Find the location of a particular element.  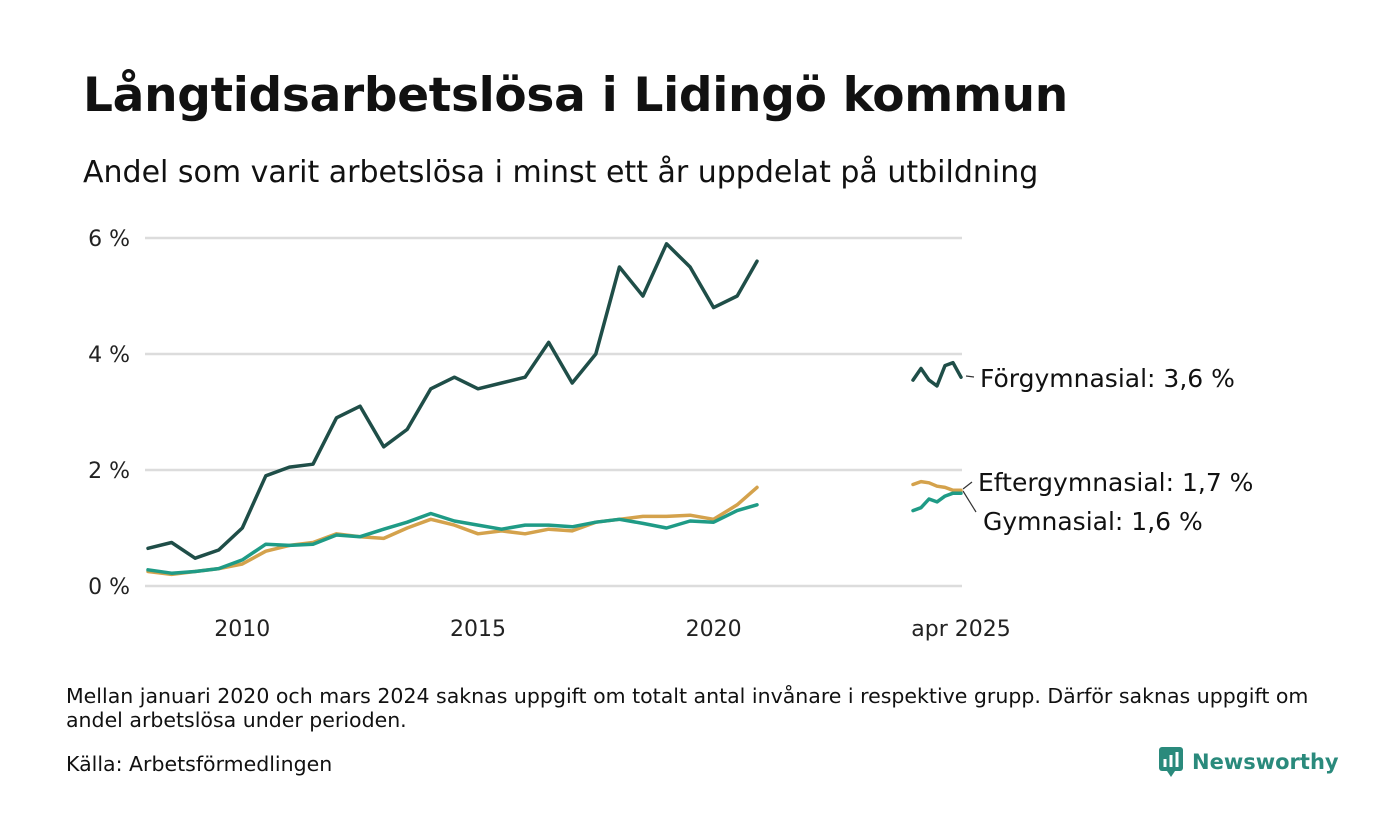

y-tick-label: 2 % is located at coordinates (109, 471).